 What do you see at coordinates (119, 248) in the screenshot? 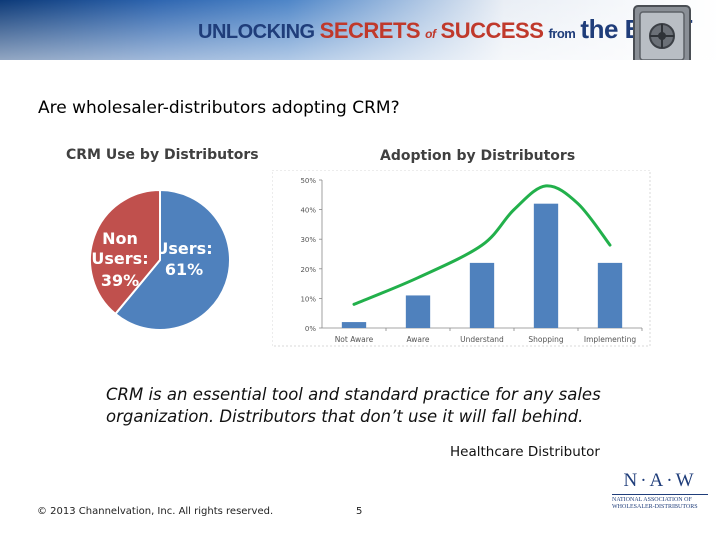
I see `pie-label-non-users: Non Users:` at bounding box center [119, 248].